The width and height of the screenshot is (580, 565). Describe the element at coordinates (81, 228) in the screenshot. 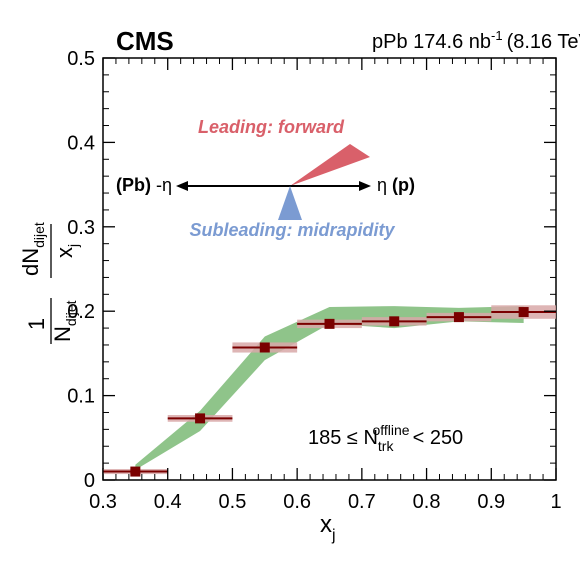

I see `y-tick-label-3: 0.3` at that location.